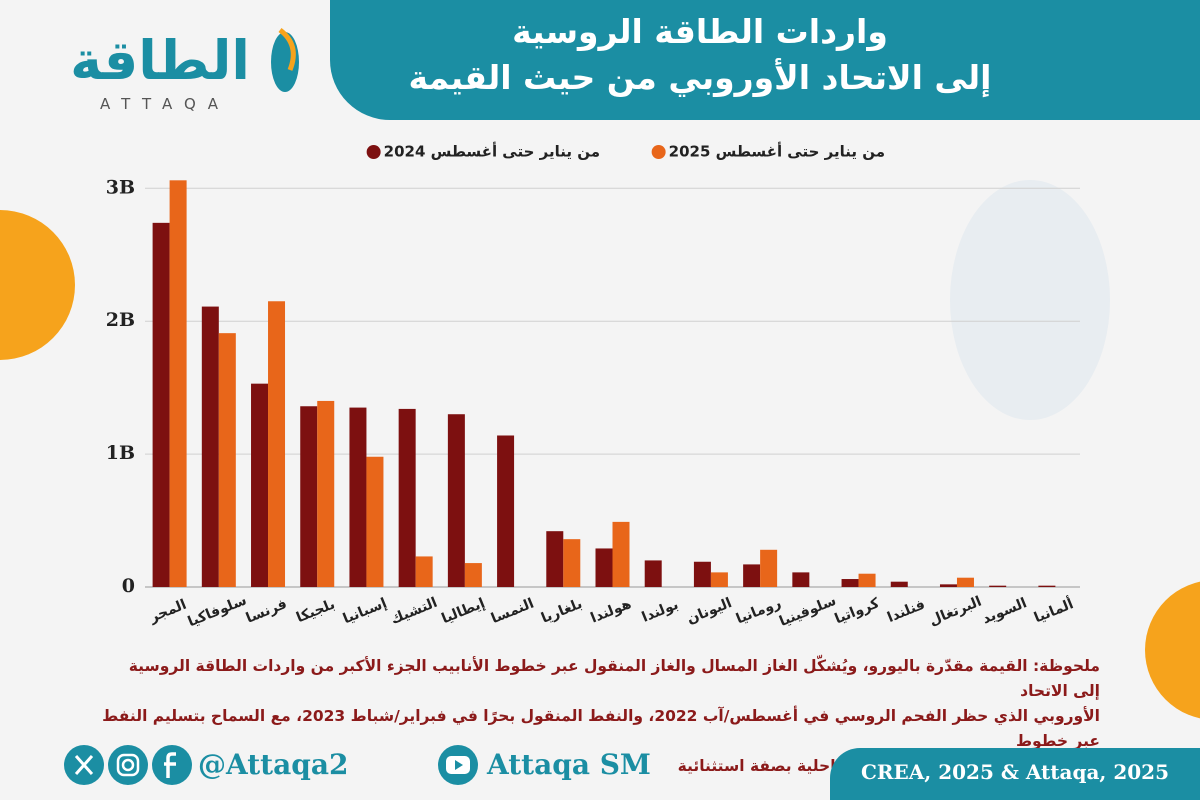 The image size is (1200, 800). I want to click on x-glyph, so click(84, 765).